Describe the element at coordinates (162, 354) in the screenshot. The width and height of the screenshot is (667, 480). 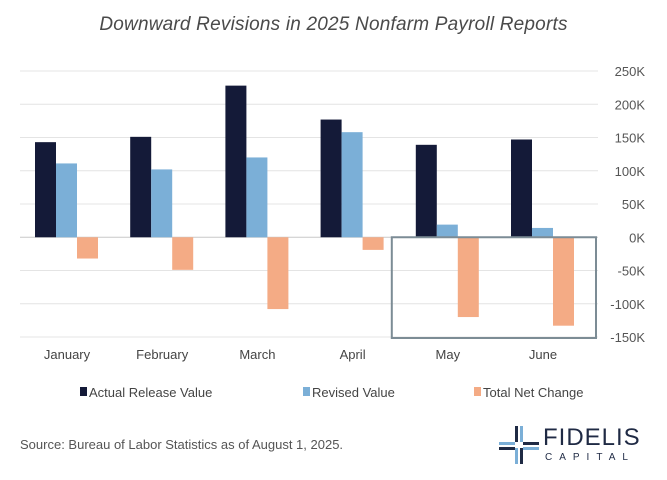
I see `x-tick-label: February` at that location.